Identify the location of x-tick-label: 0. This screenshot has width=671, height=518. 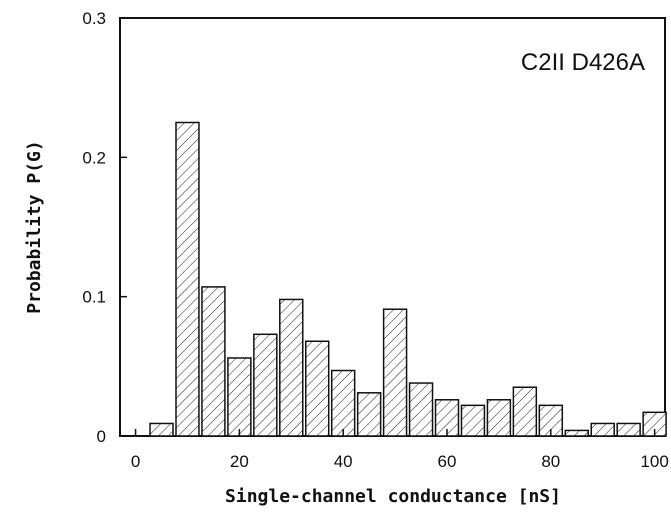
(135, 461).